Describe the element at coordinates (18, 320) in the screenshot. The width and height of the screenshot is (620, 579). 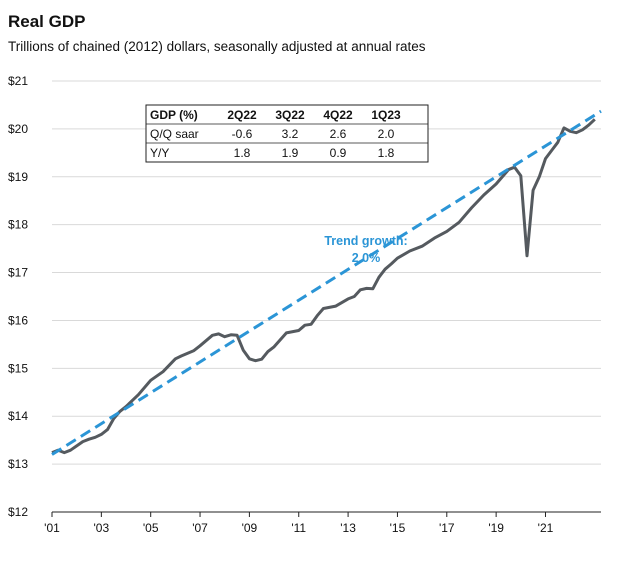
I see `y-tick-label: $16` at that location.